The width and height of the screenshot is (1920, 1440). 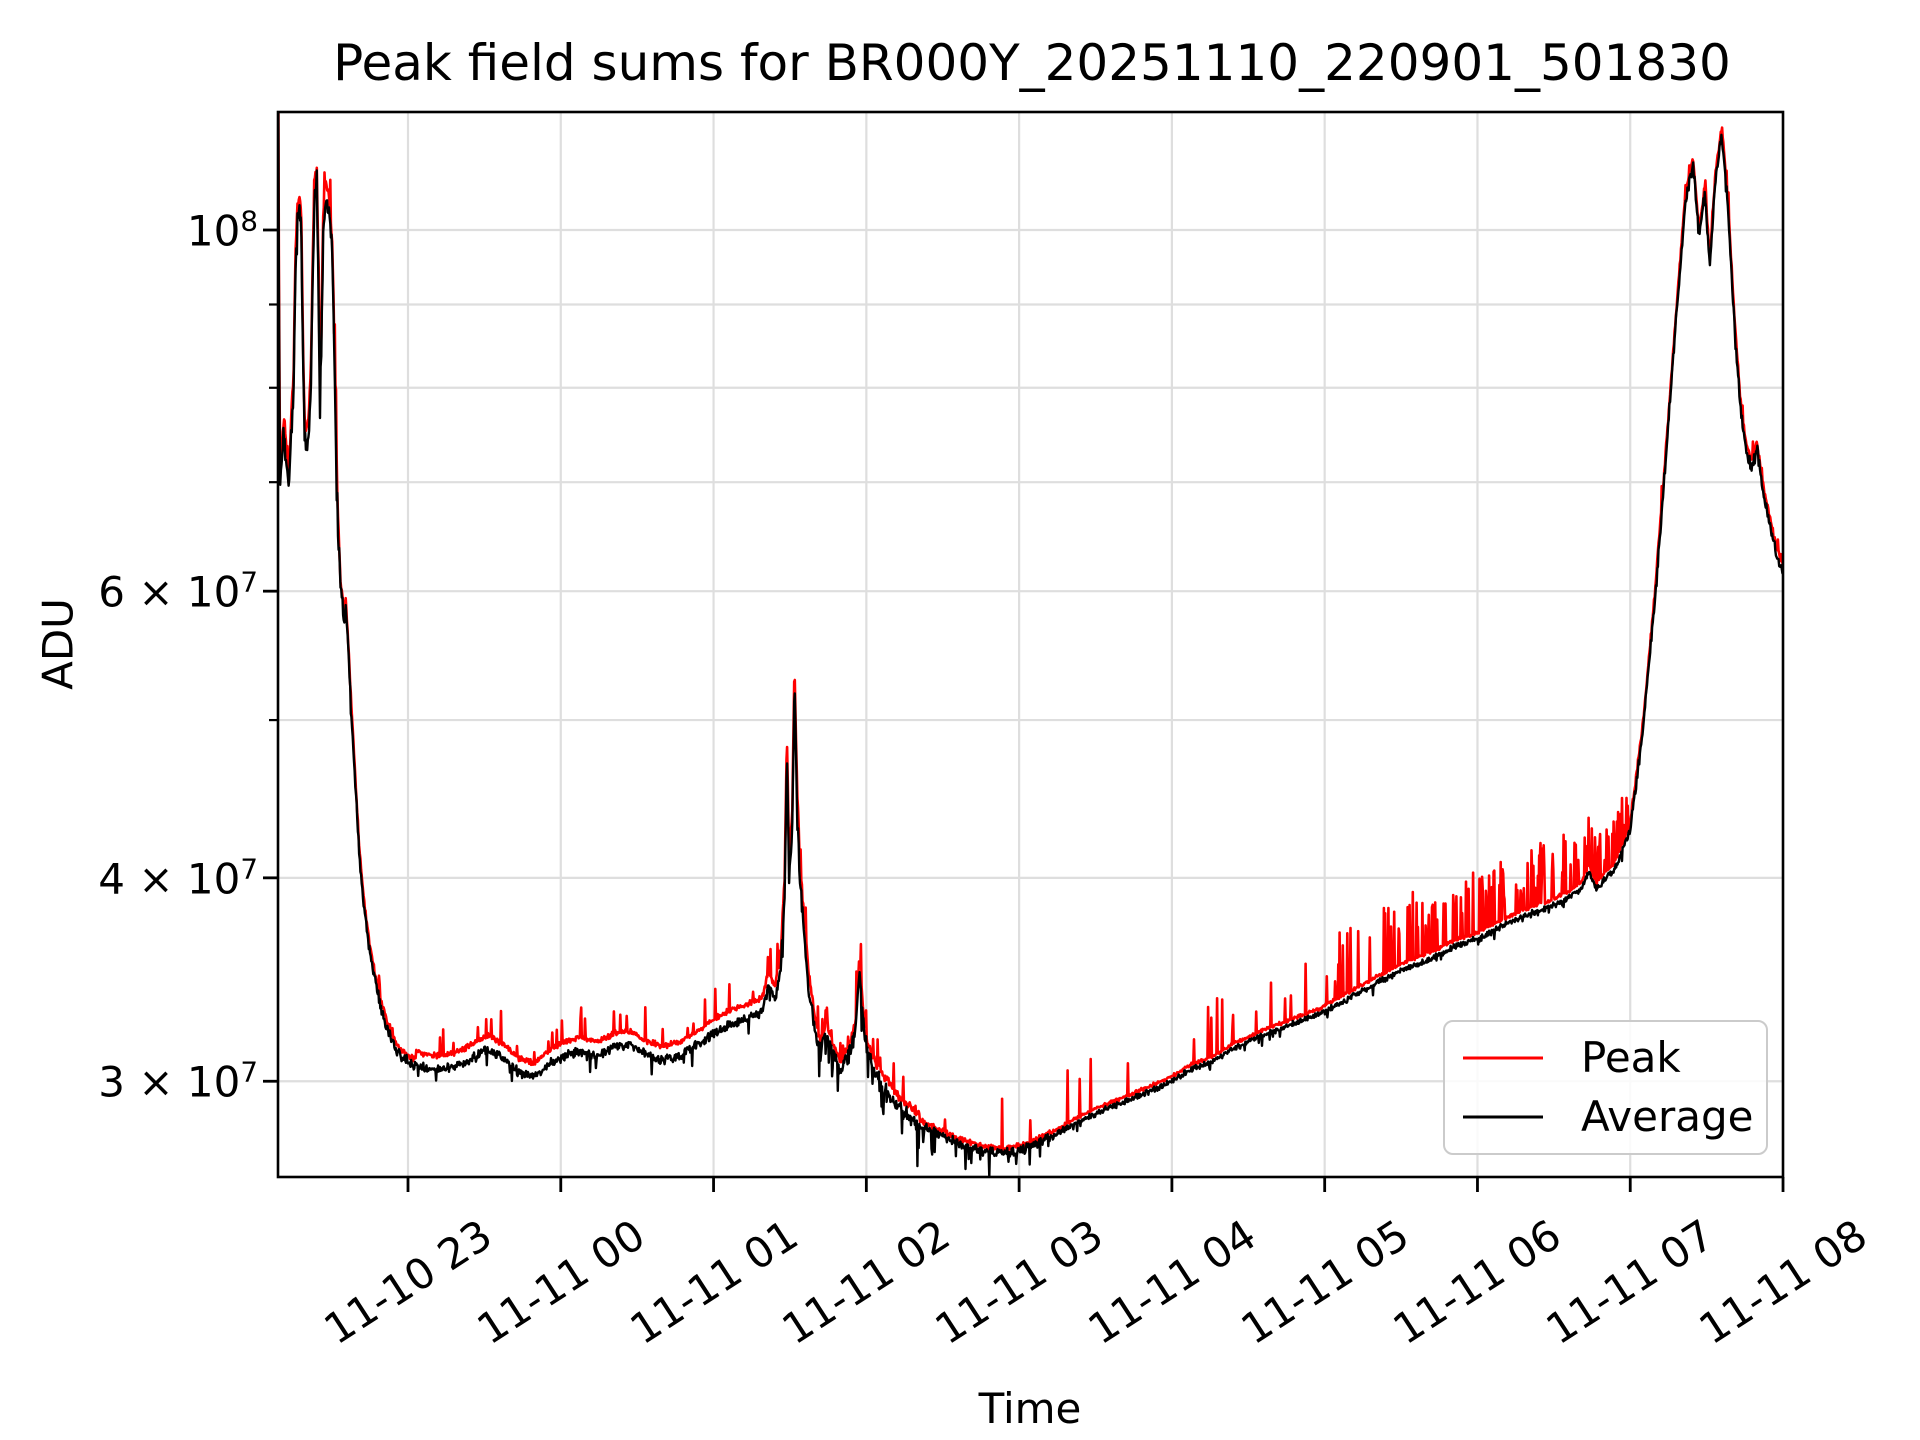 I want to click on peak-legend-line, so click(x=1503, y=1058).